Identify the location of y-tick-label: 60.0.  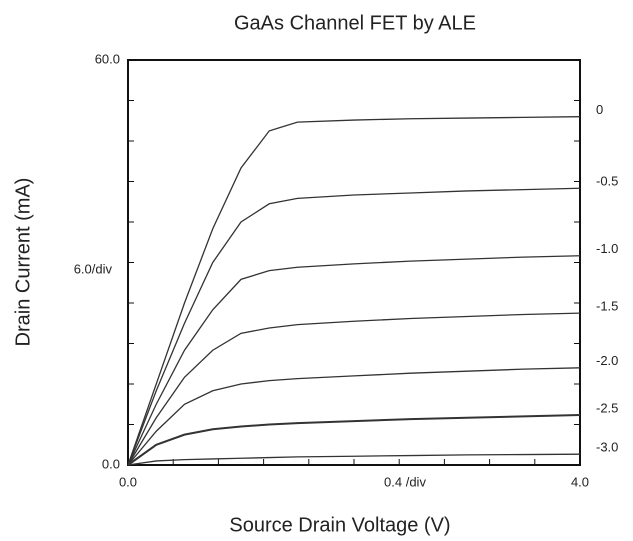
(107, 58).